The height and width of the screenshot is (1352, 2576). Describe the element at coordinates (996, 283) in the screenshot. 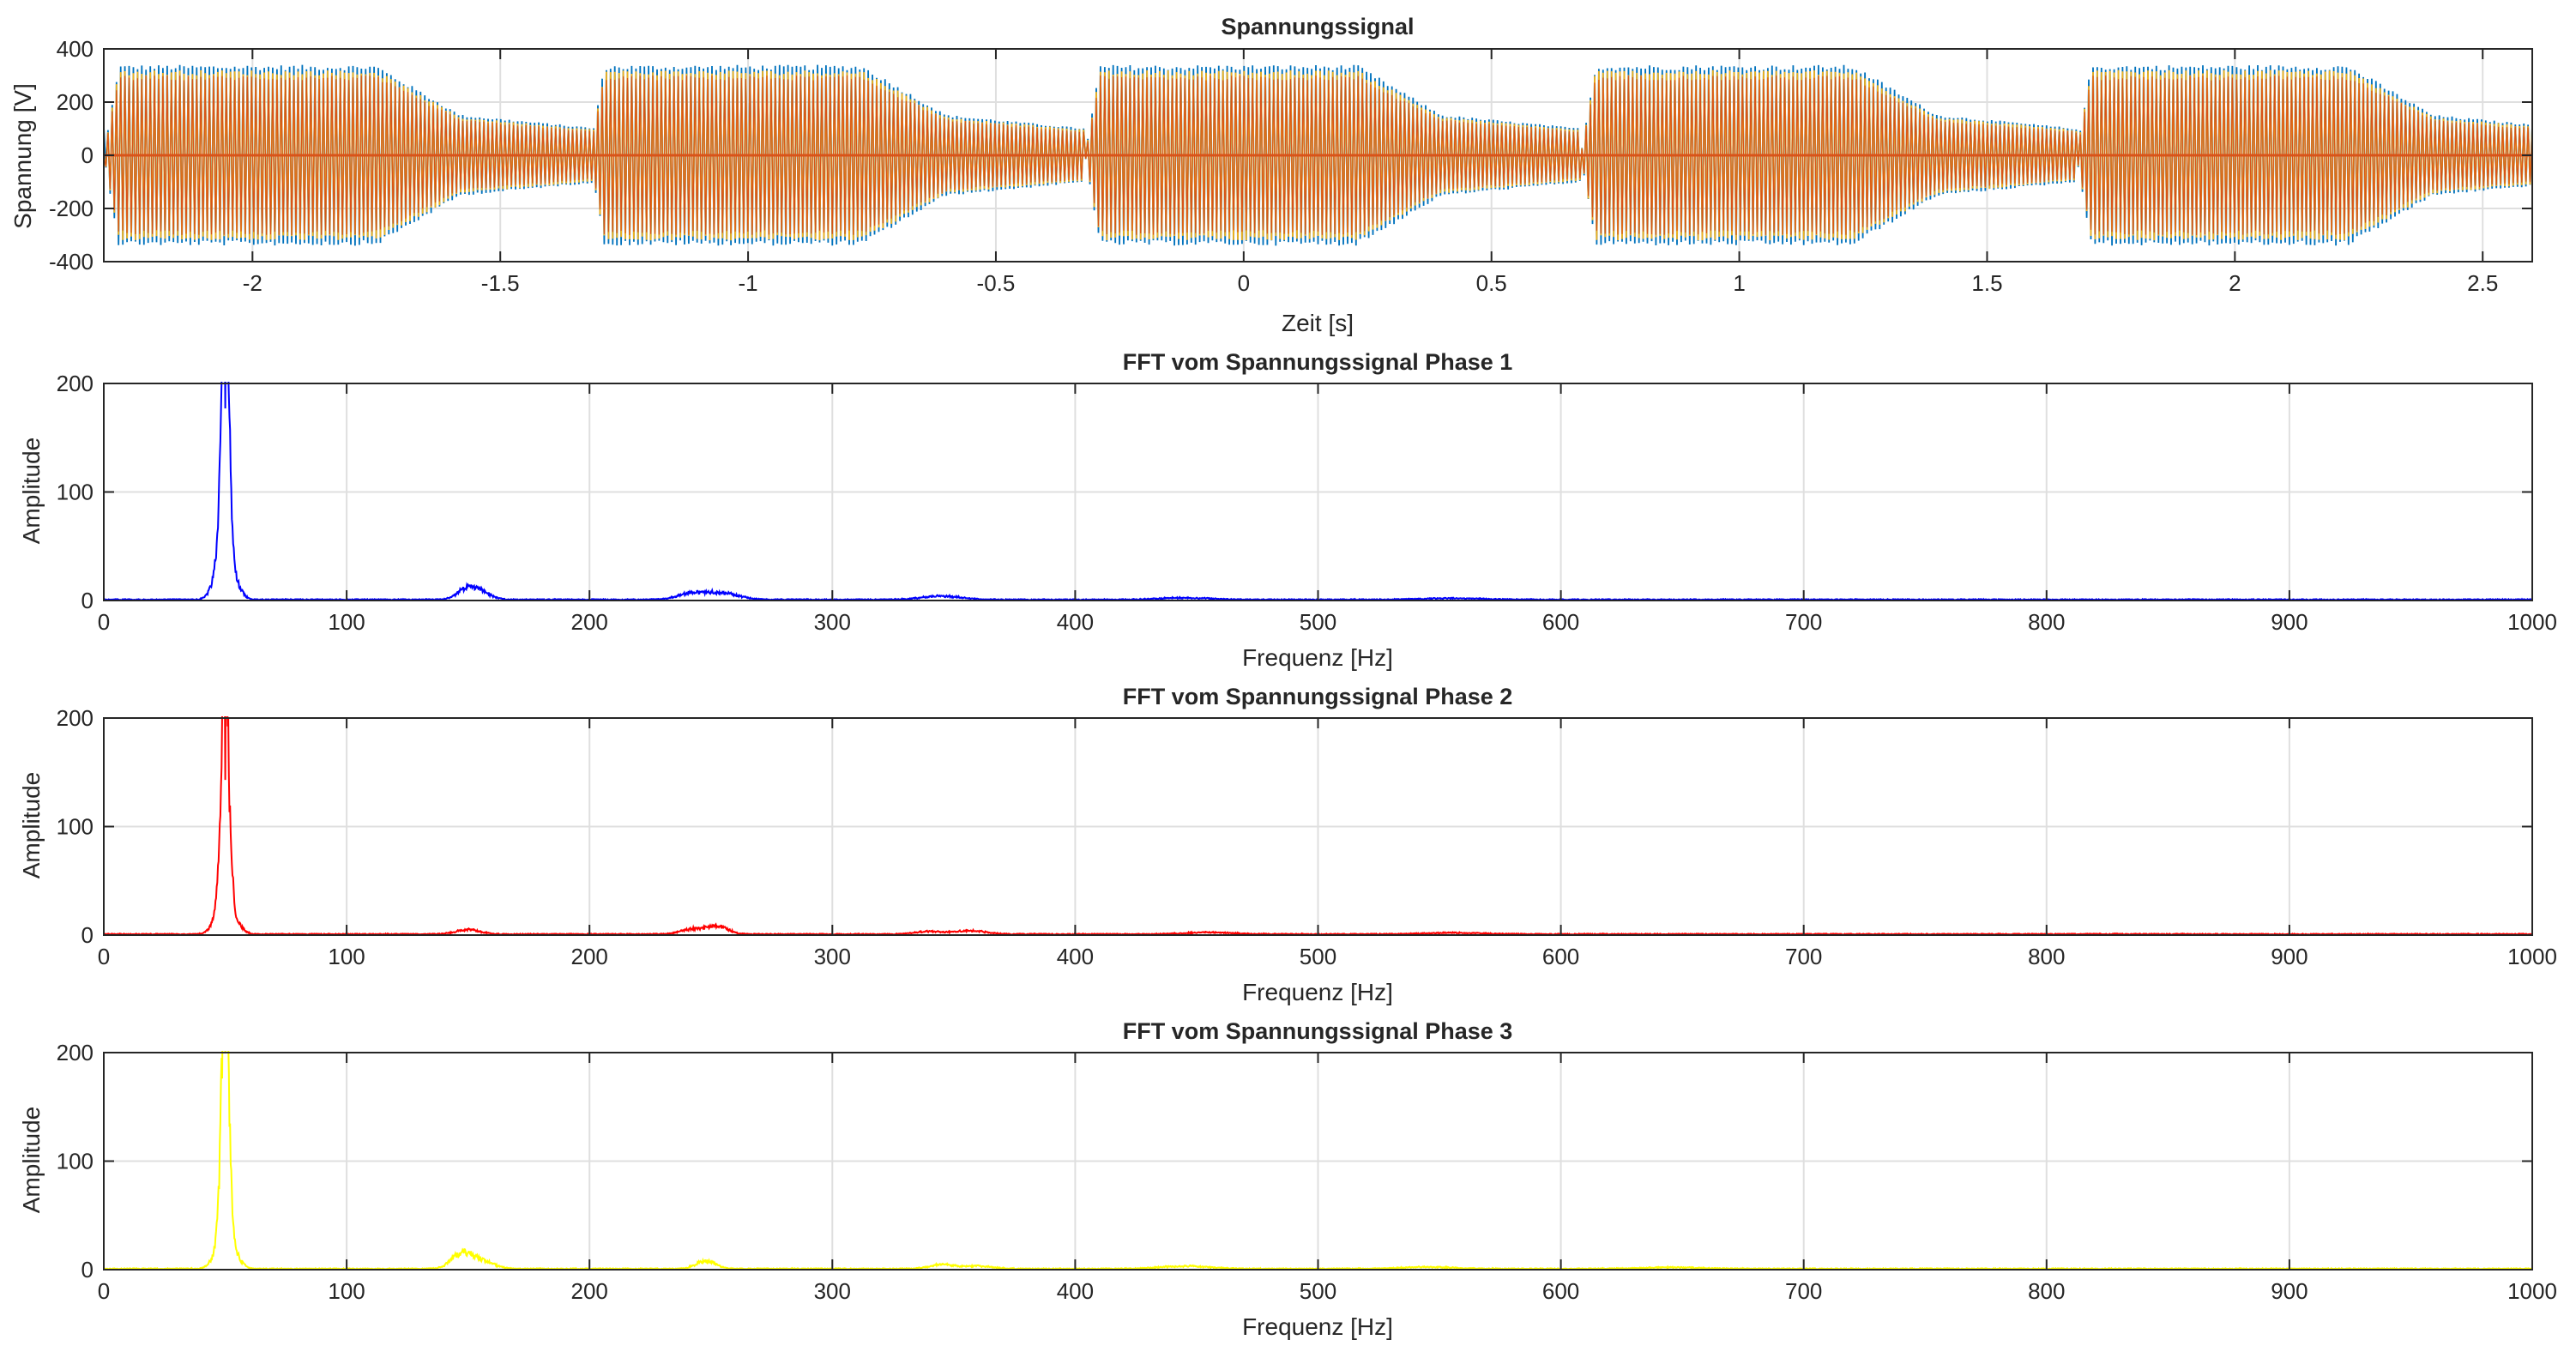

I see `x-tick-label: -0.5` at that location.